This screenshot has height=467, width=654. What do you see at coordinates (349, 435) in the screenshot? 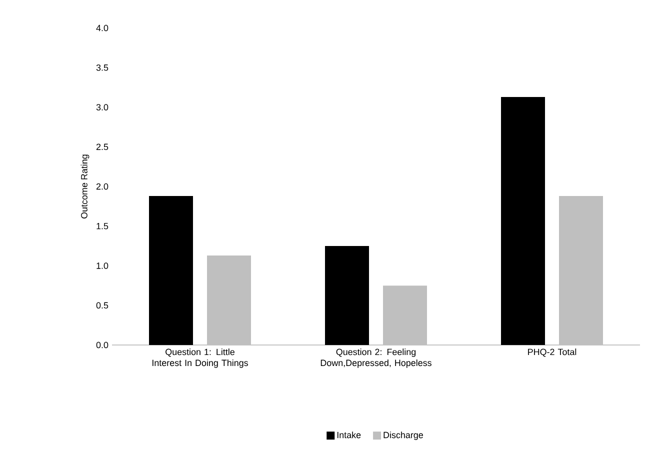
I see `legend-label: Intake` at bounding box center [349, 435].